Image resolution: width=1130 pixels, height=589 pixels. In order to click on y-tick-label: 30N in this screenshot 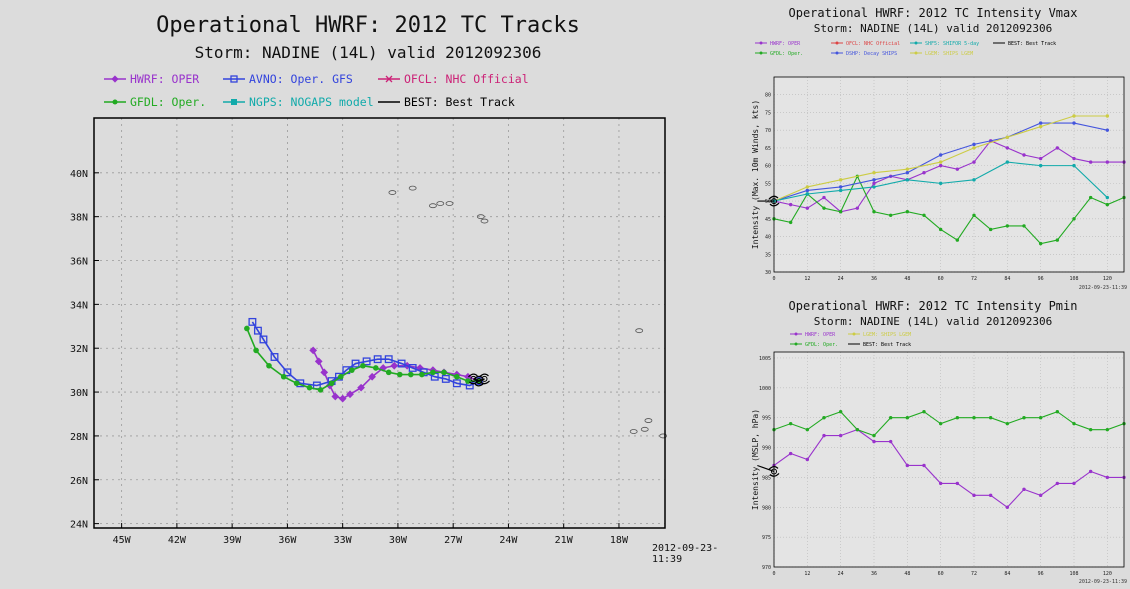, I will do `click(79, 393)`.